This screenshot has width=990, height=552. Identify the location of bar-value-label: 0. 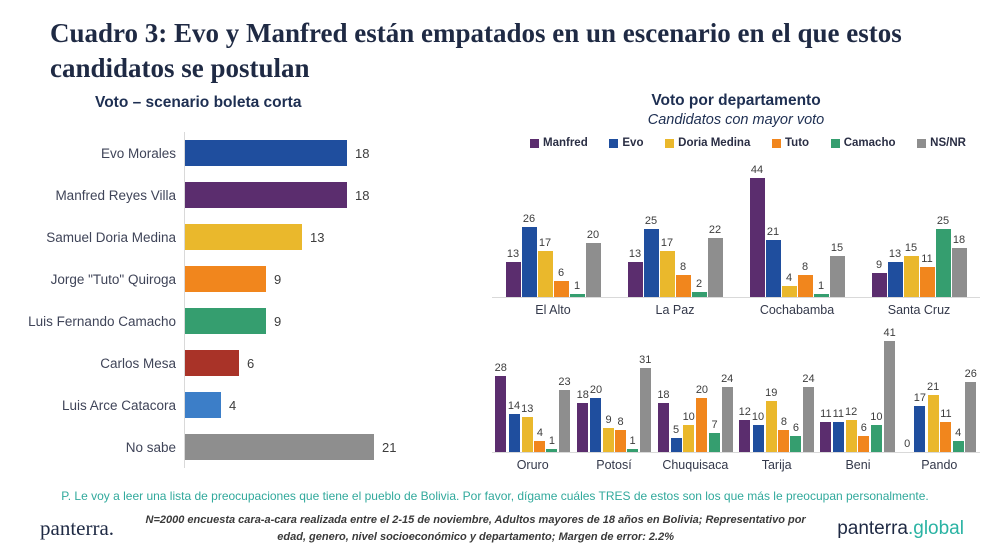
(907, 444).